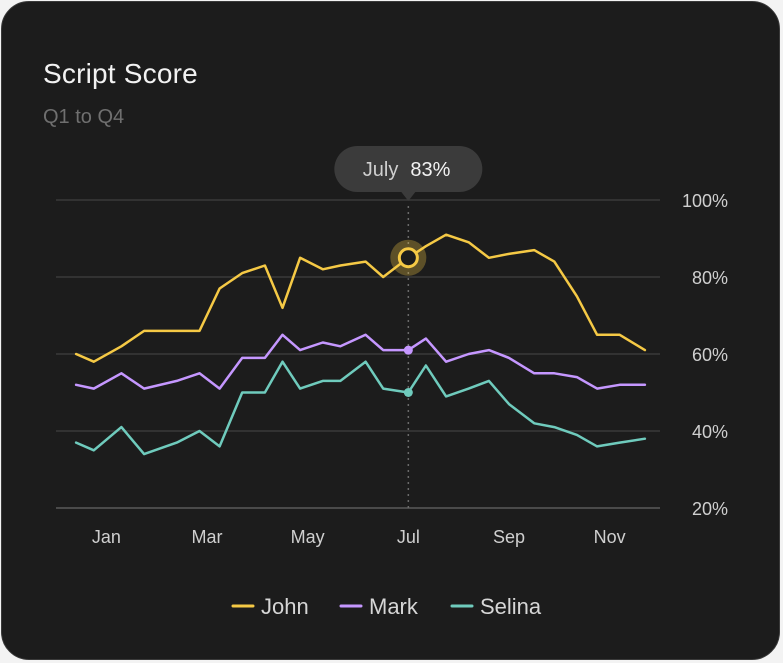  Describe the element at coordinates (710, 509) in the screenshot. I see `y-tick-label: 20%` at that location.